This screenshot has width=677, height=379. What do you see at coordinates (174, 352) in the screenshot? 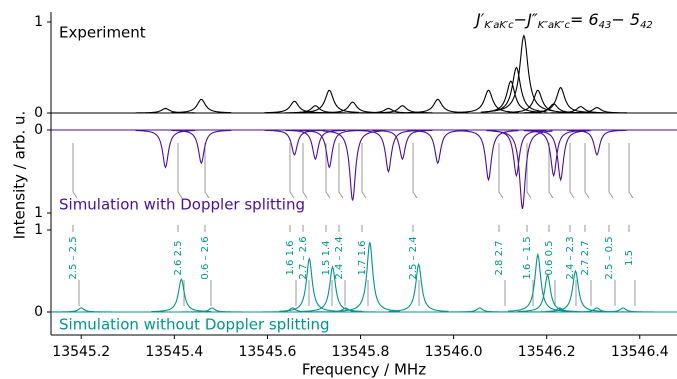
I see `x-tick-label: 13545.4` at bounding box center [174, 352].